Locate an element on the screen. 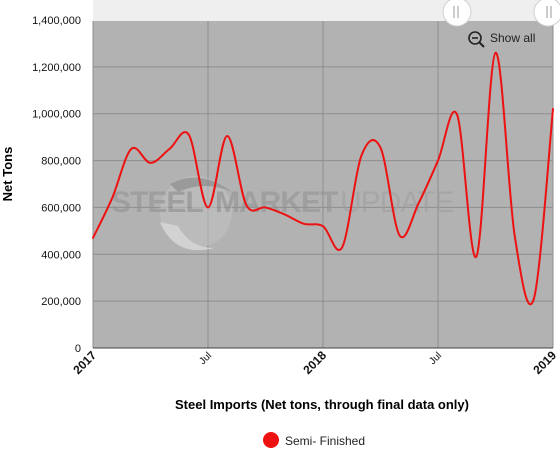 Image resolution: width=560 pixels, height=450 pixels. y-tick-label: 1,000,000 is located at coordinates (56, 115).